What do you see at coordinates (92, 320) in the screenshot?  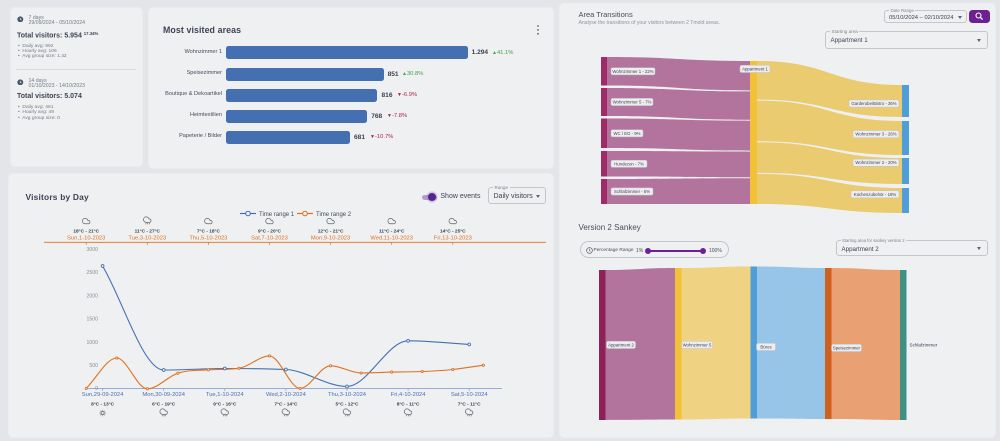 I see `svg-text: 1500` at bounding box center [92, 320].